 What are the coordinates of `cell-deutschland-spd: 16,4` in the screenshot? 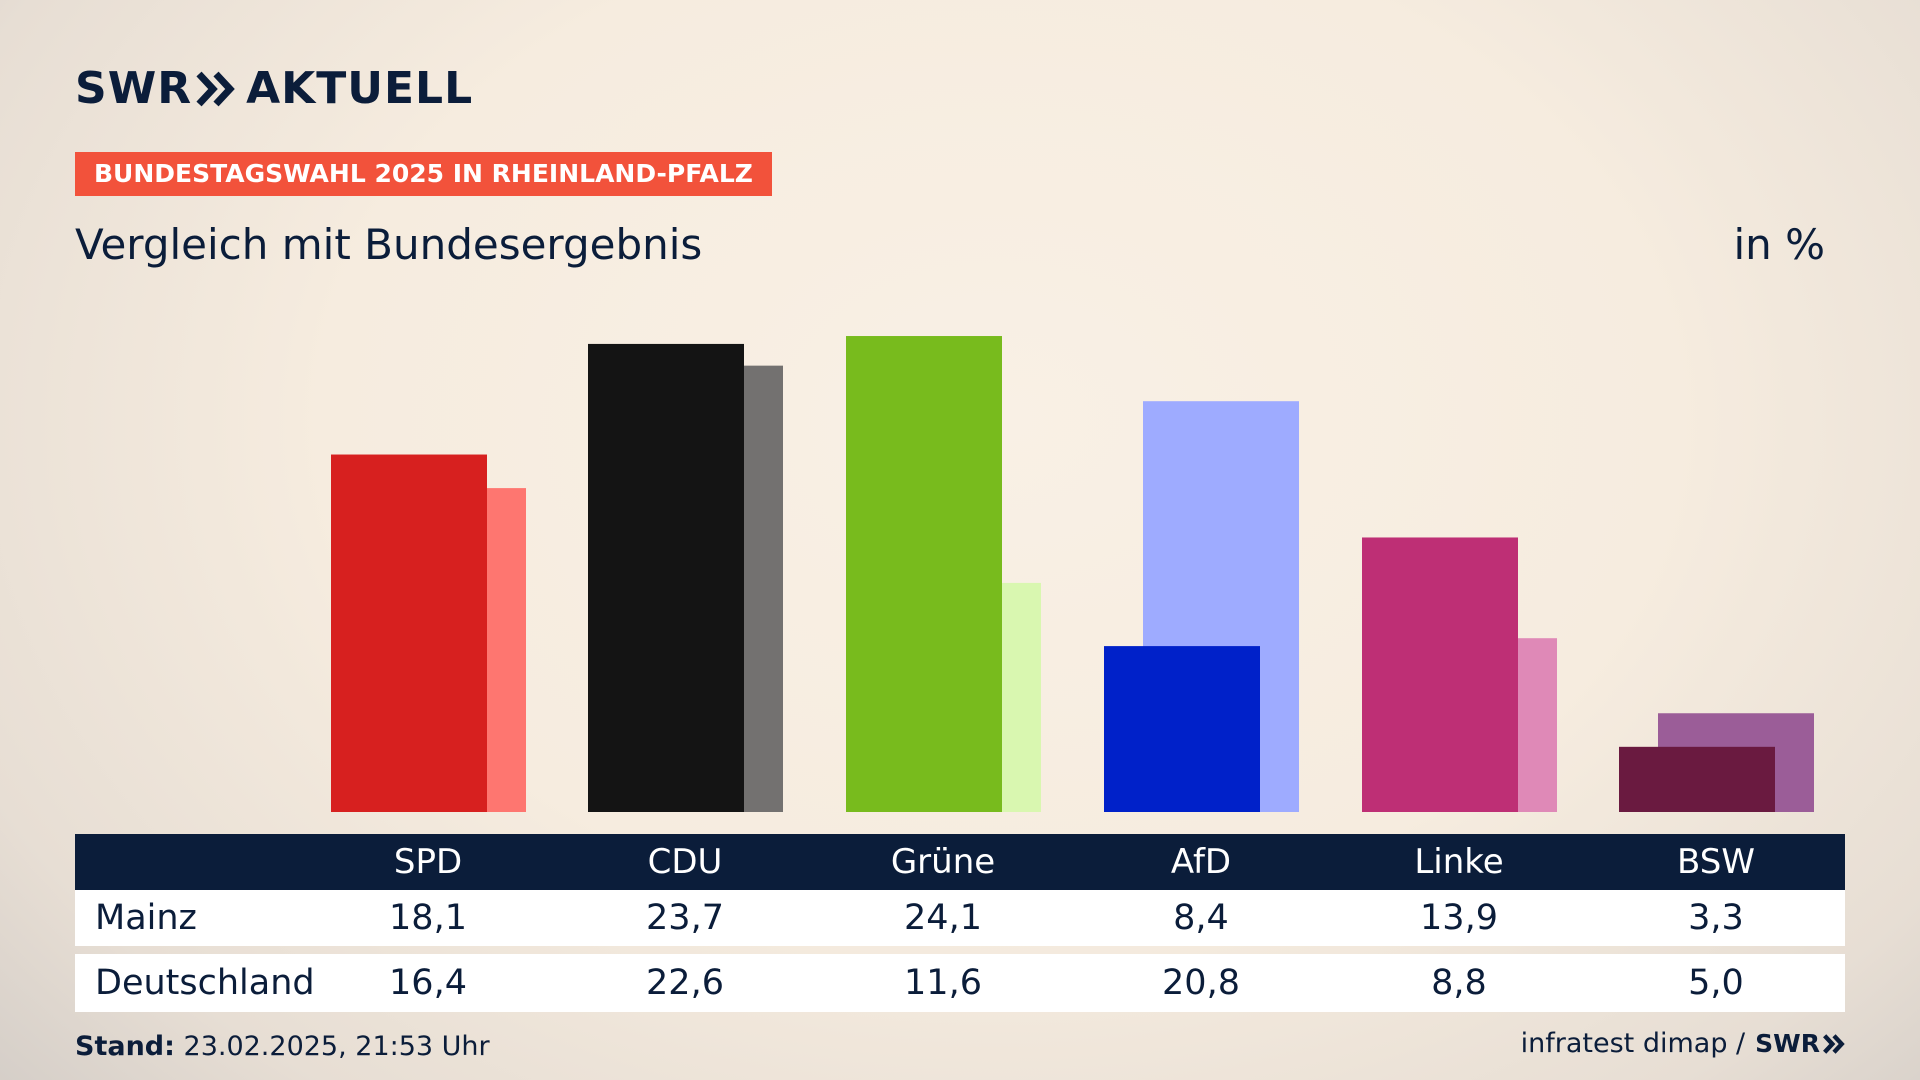 It's located at (428, 983).